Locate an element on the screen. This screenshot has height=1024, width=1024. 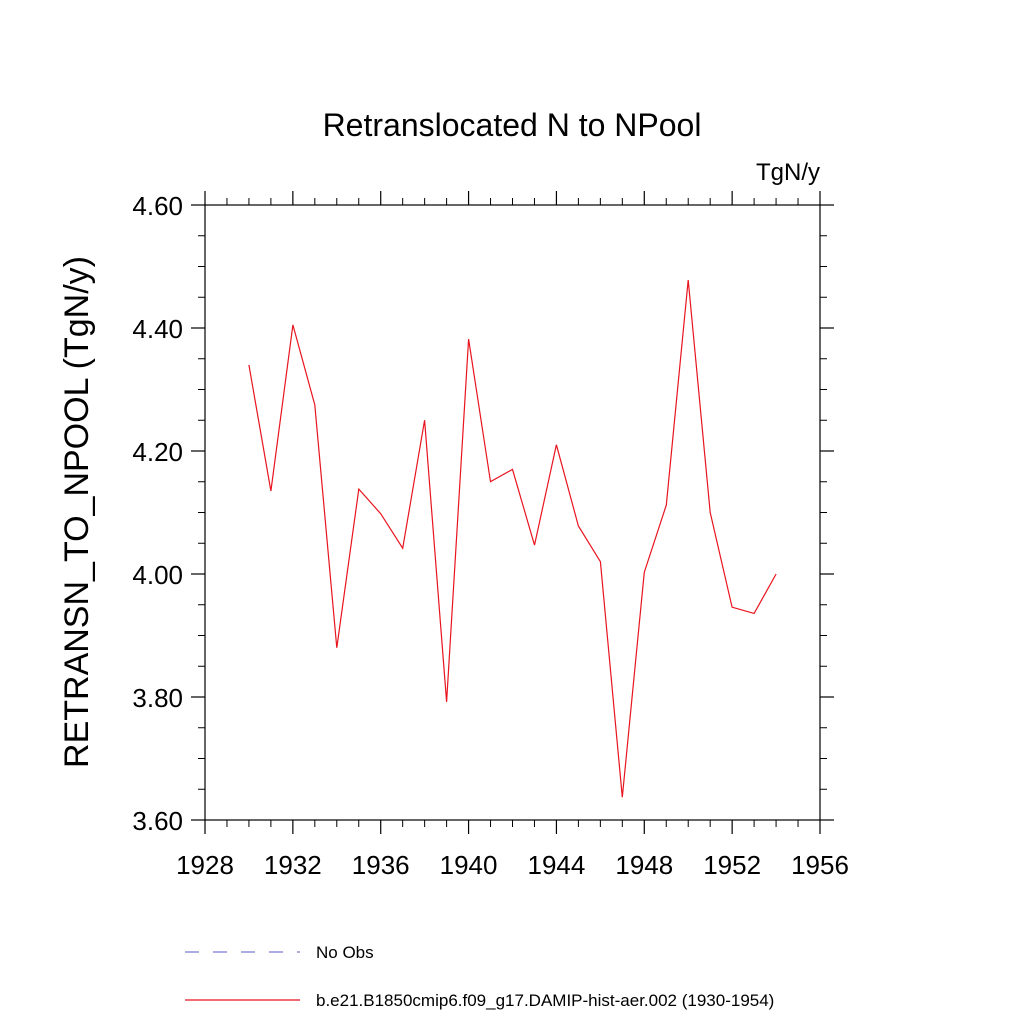
y-axis-label: RETRANSN_TO_NPOOL (TgN/y) is located at coordinates (77, 512).